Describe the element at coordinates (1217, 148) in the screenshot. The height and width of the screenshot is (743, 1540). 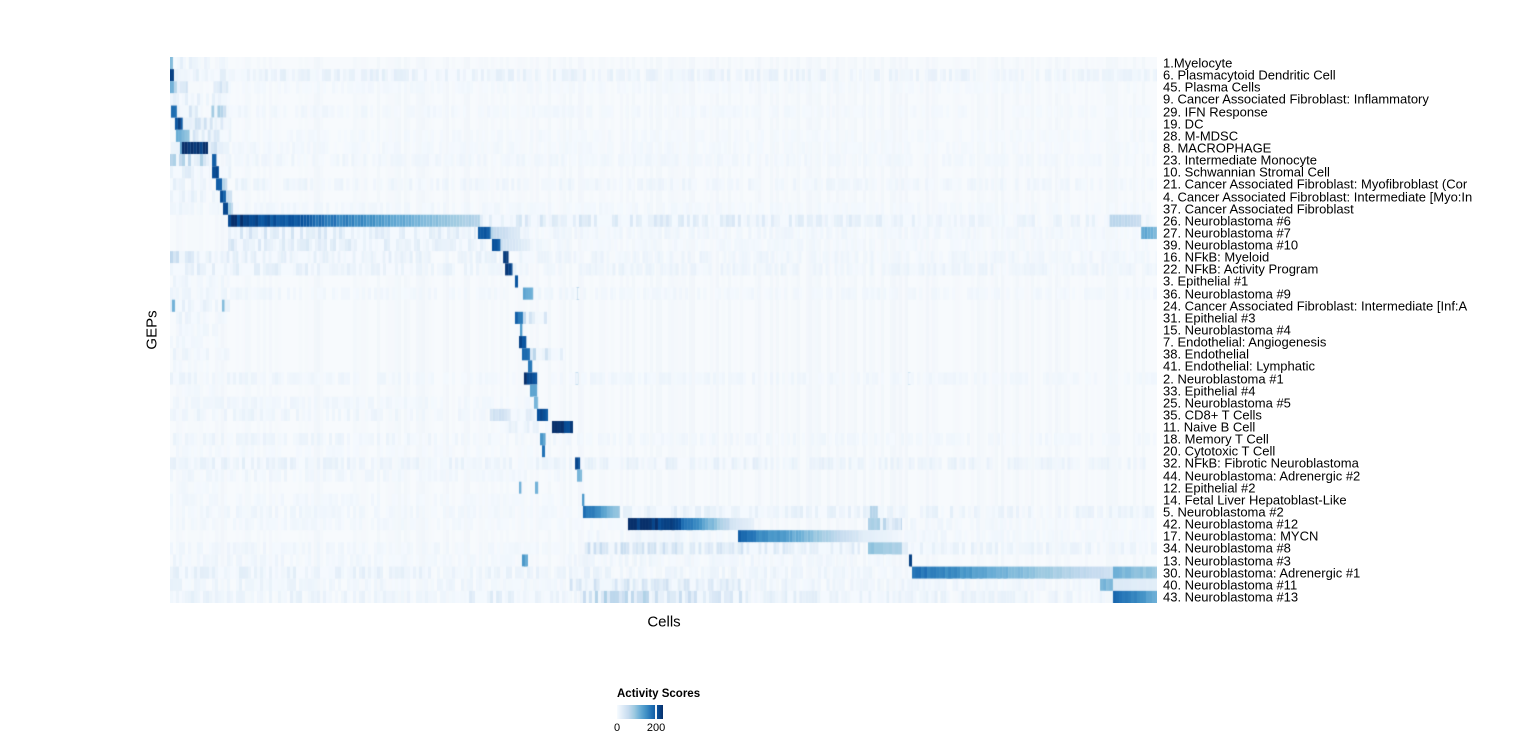
I see `row-label: 8. MACROPHAGE` at that location.